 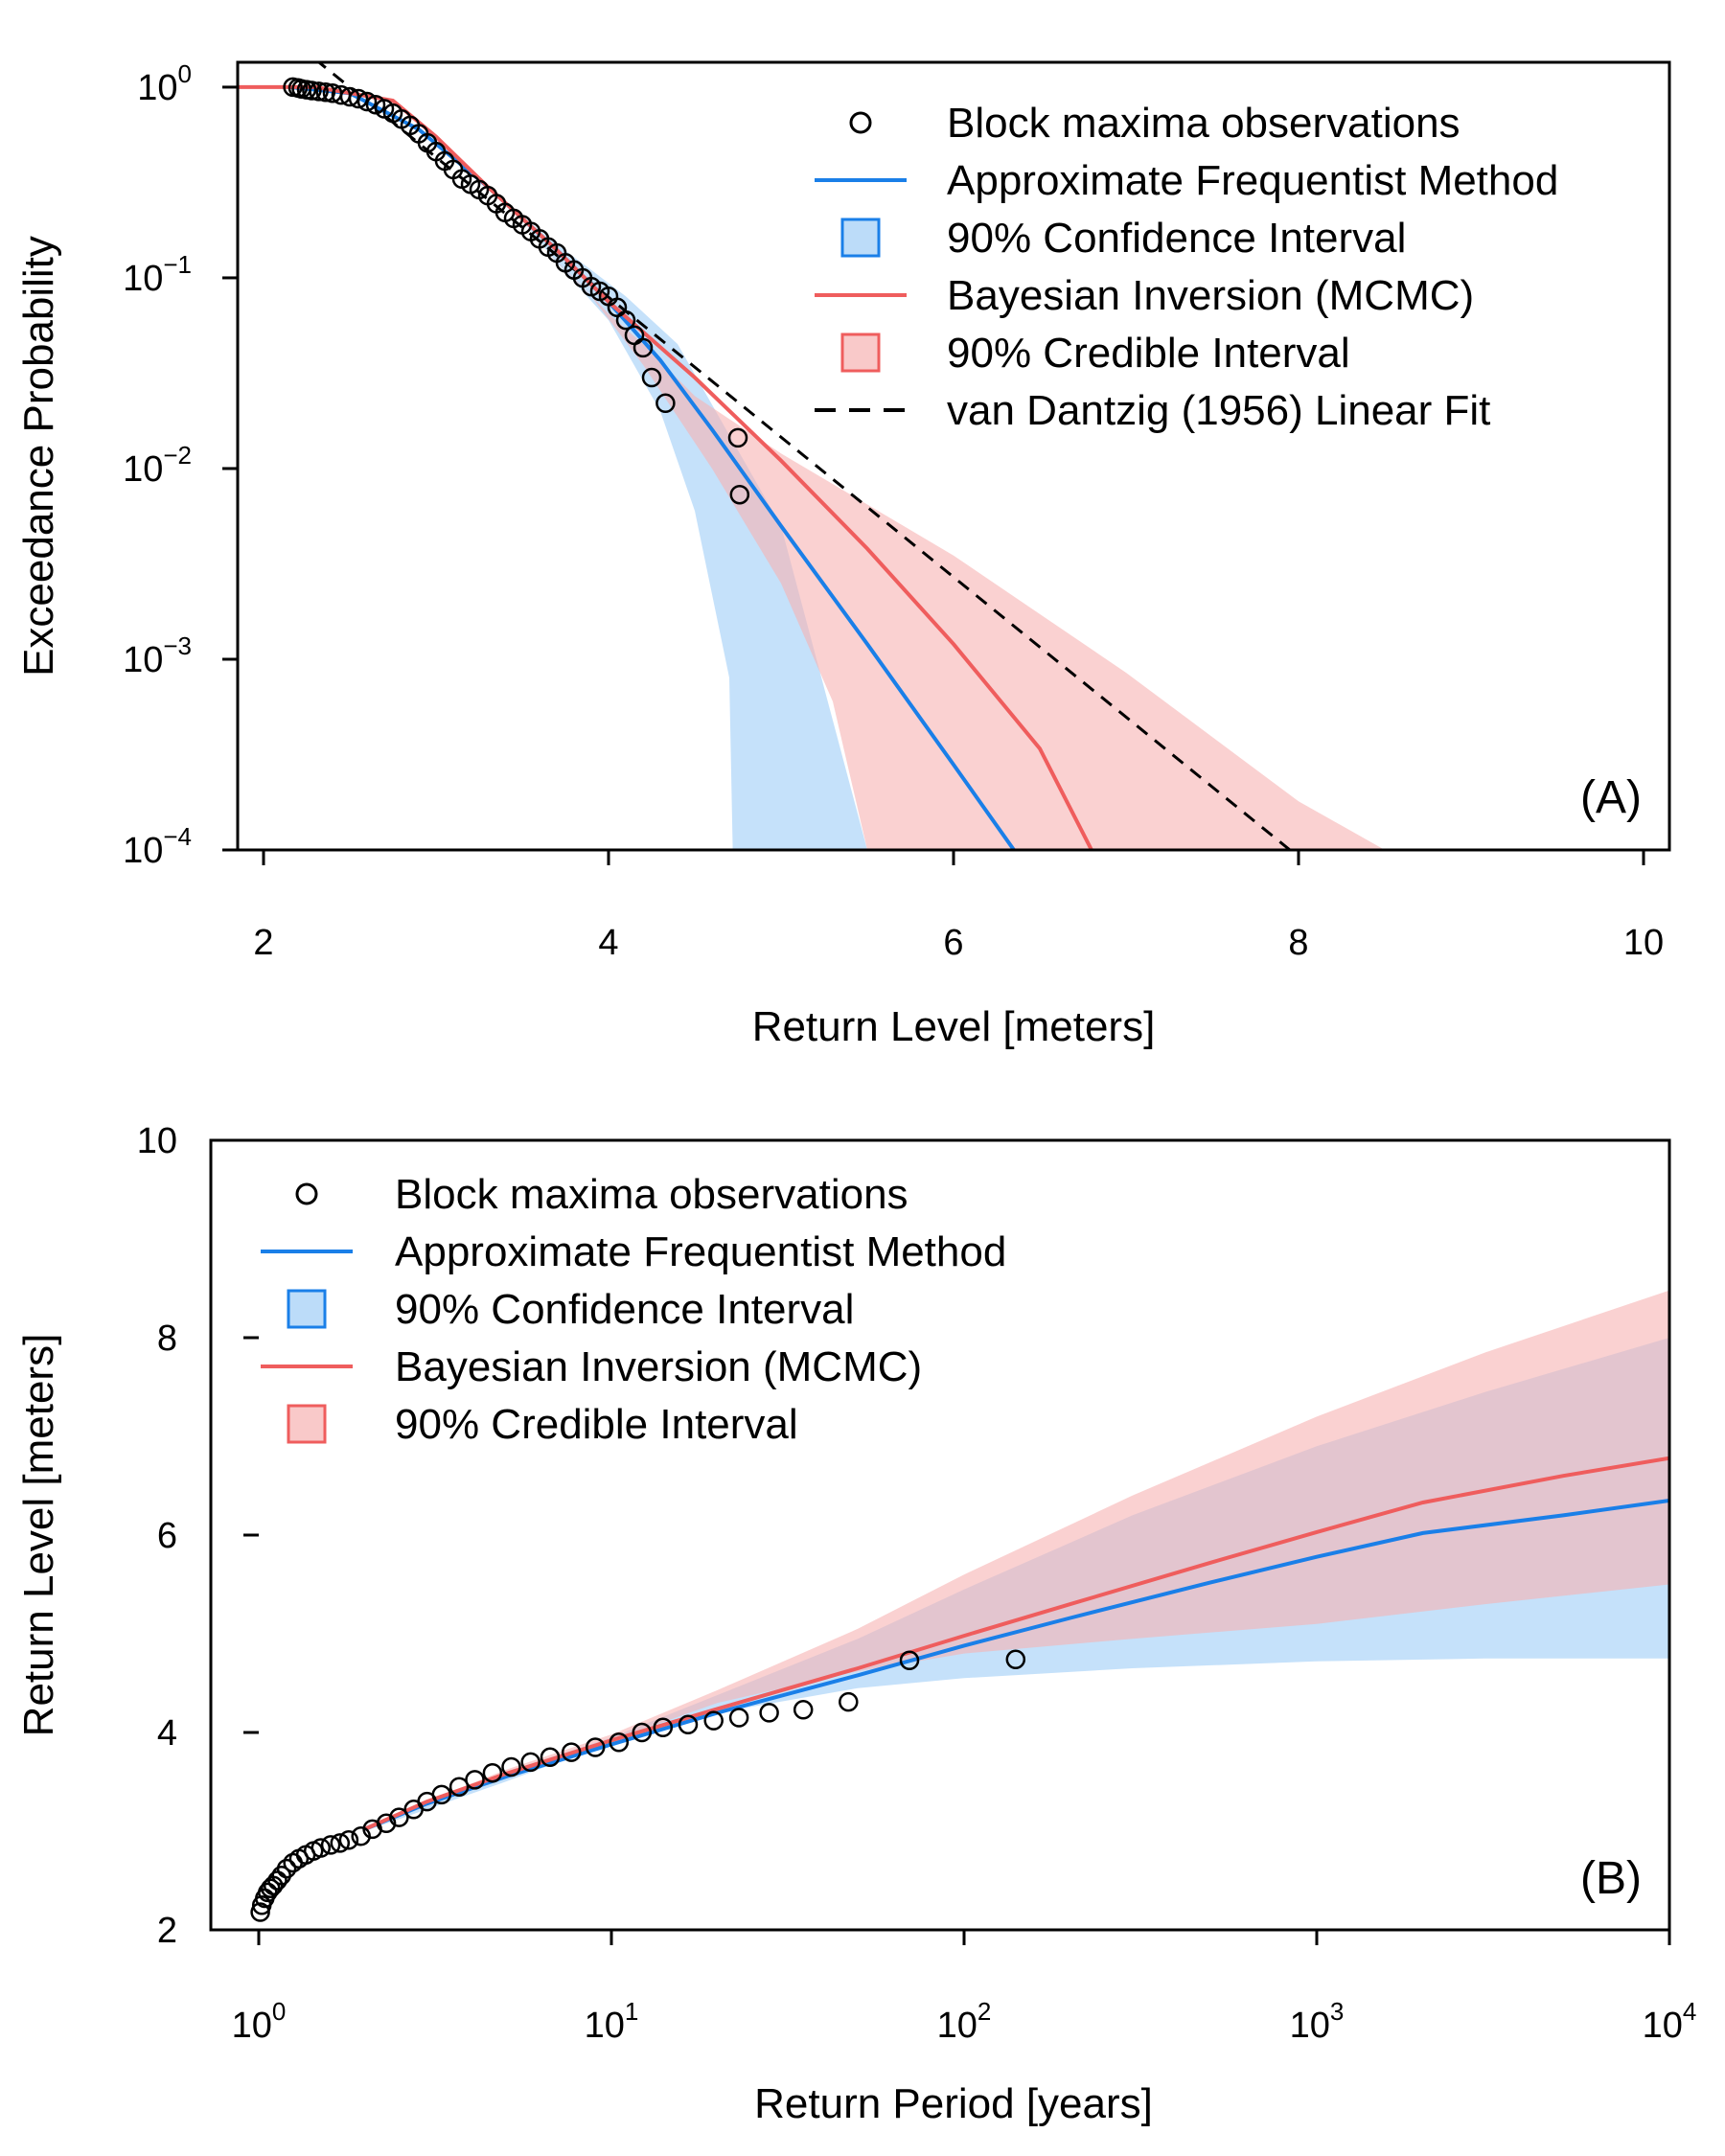 What do you see at coordinates (38, 456) in the screenshot?
I see `panel-a-y-axis-title: Exceedance Probability` at bounding box center [38, 456].